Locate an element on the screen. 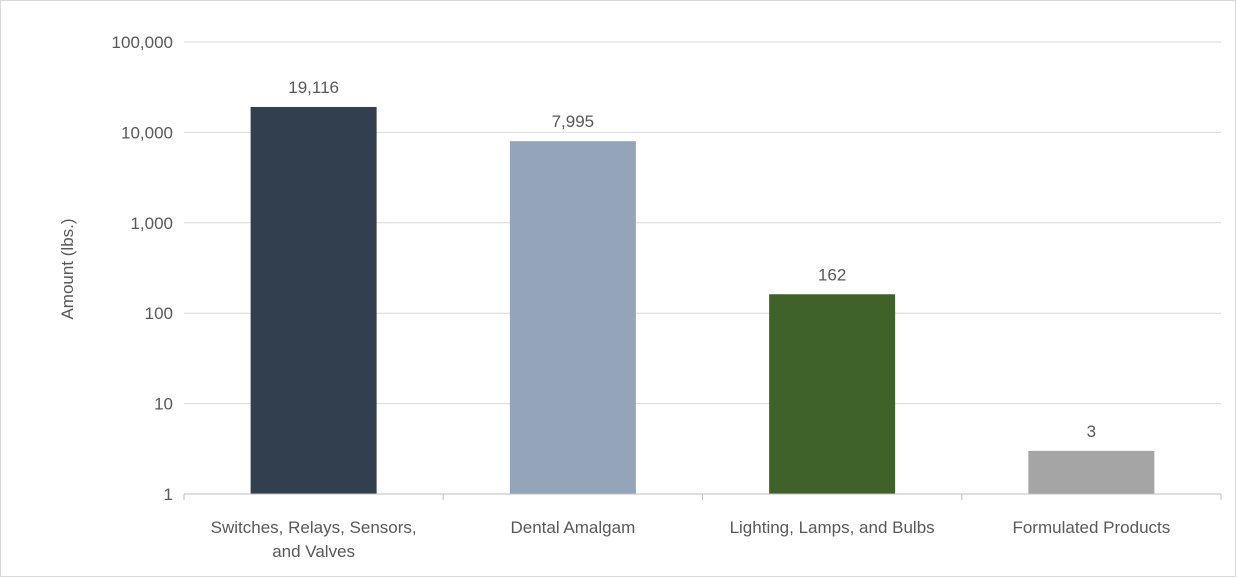  category-label: Lighting, Lamps, and Bulbs is located at coordinates (832, 527).